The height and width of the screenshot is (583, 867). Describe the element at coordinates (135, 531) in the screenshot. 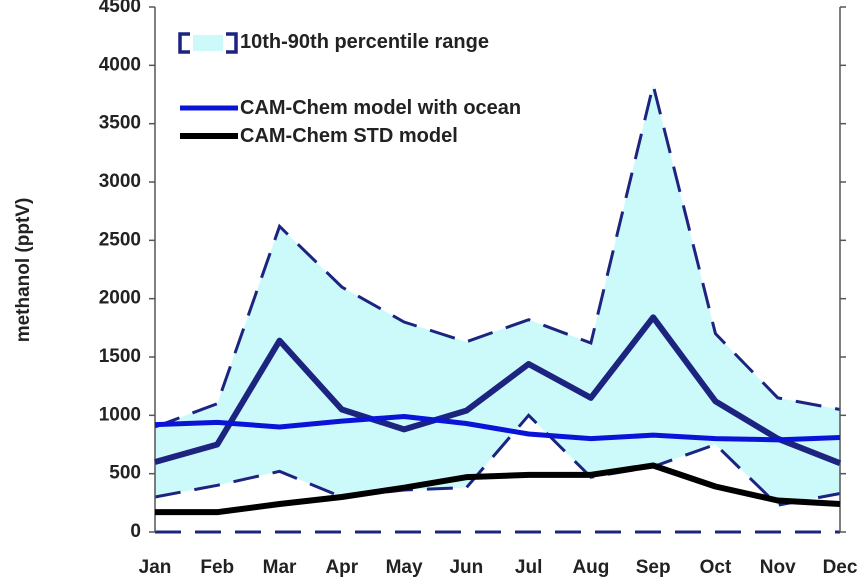

I see `y-tick-label: 0` at that location.